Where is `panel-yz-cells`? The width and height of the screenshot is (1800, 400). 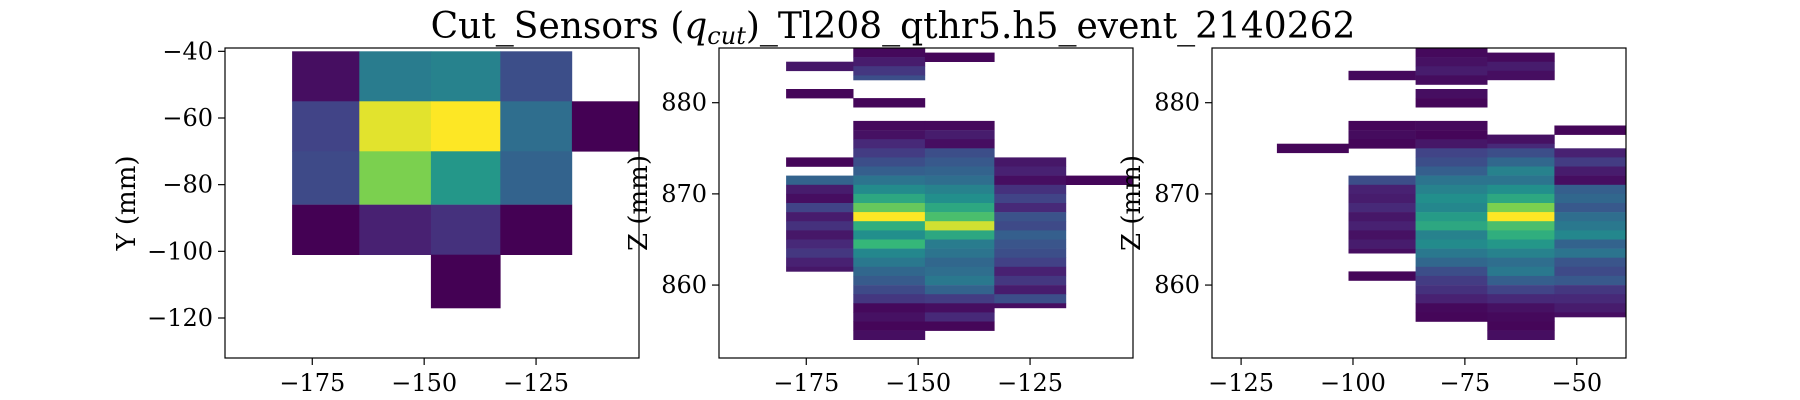 panel-yz-cells is located at coordinates (1451, 194).